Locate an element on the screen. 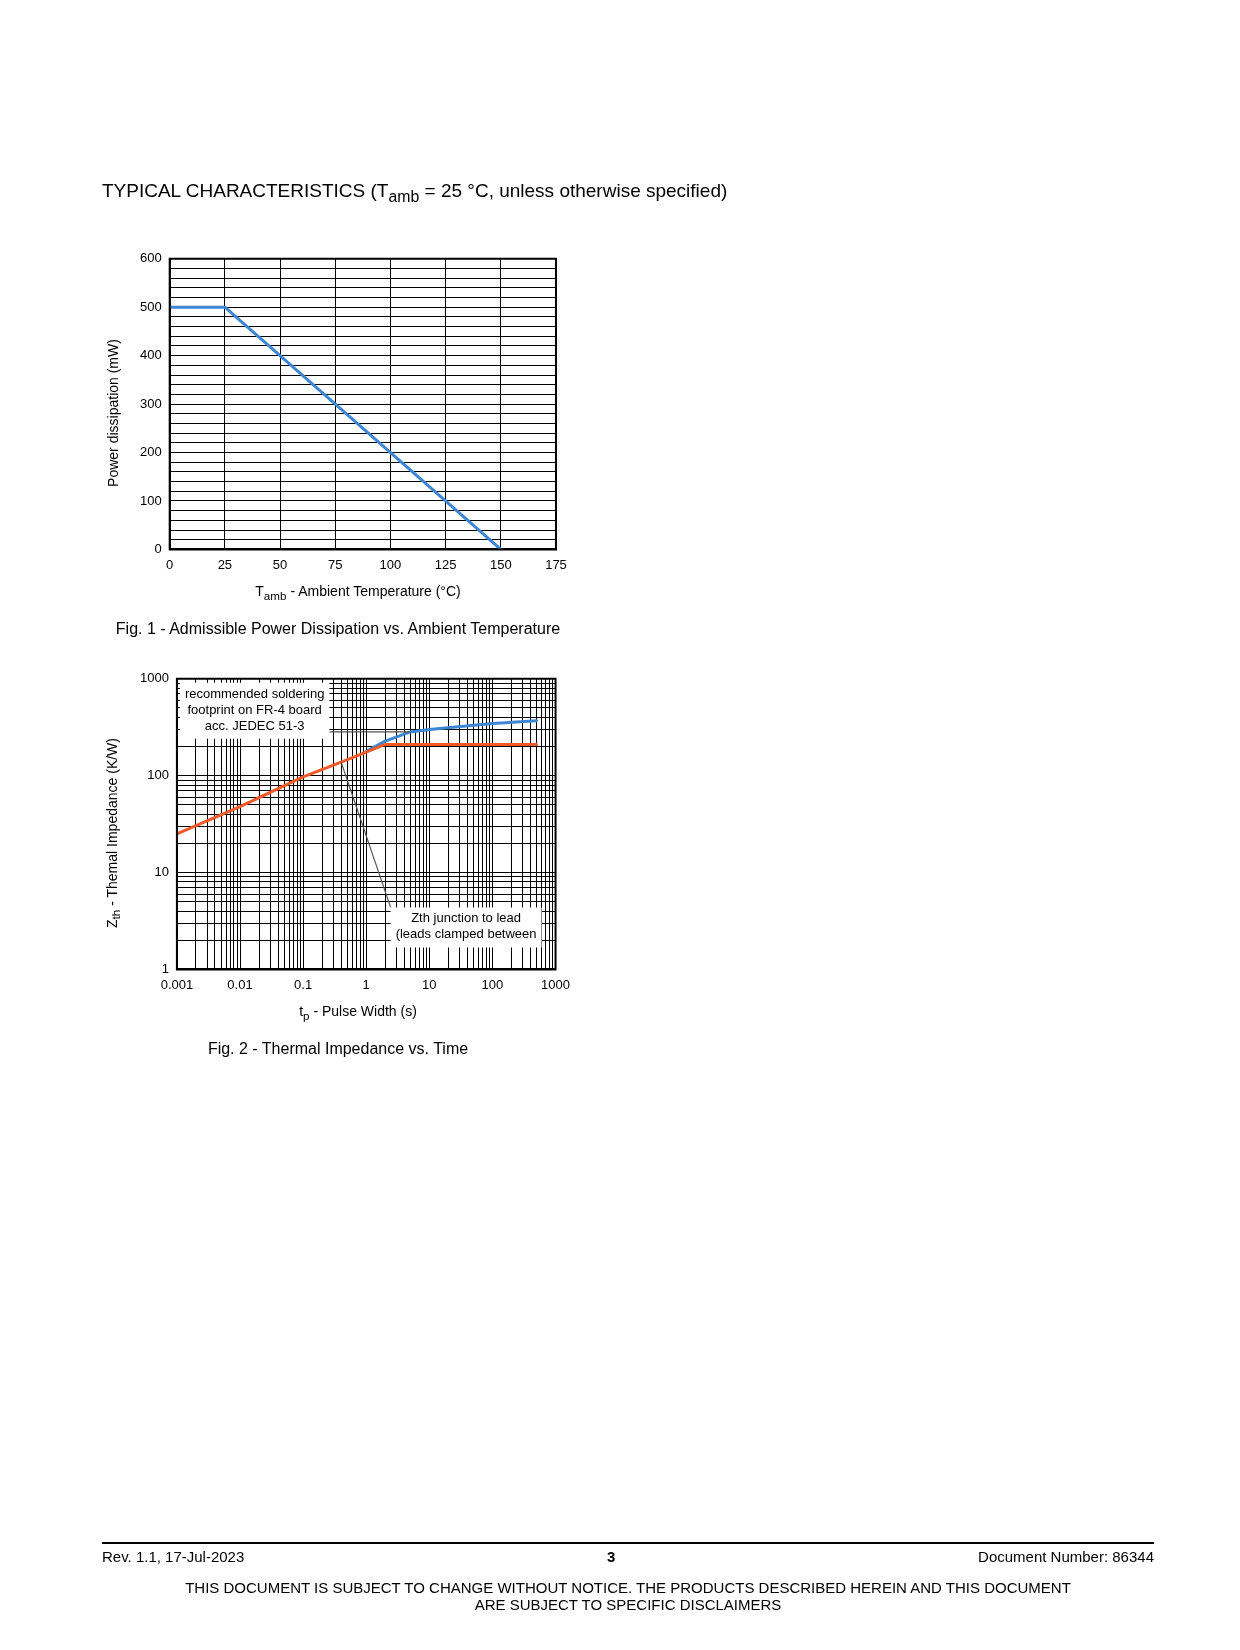 The image size is (1240, 1650). x-axis-title: t$_{p}$ - Pulse Width (s) is located at coordinates (358, 1012).